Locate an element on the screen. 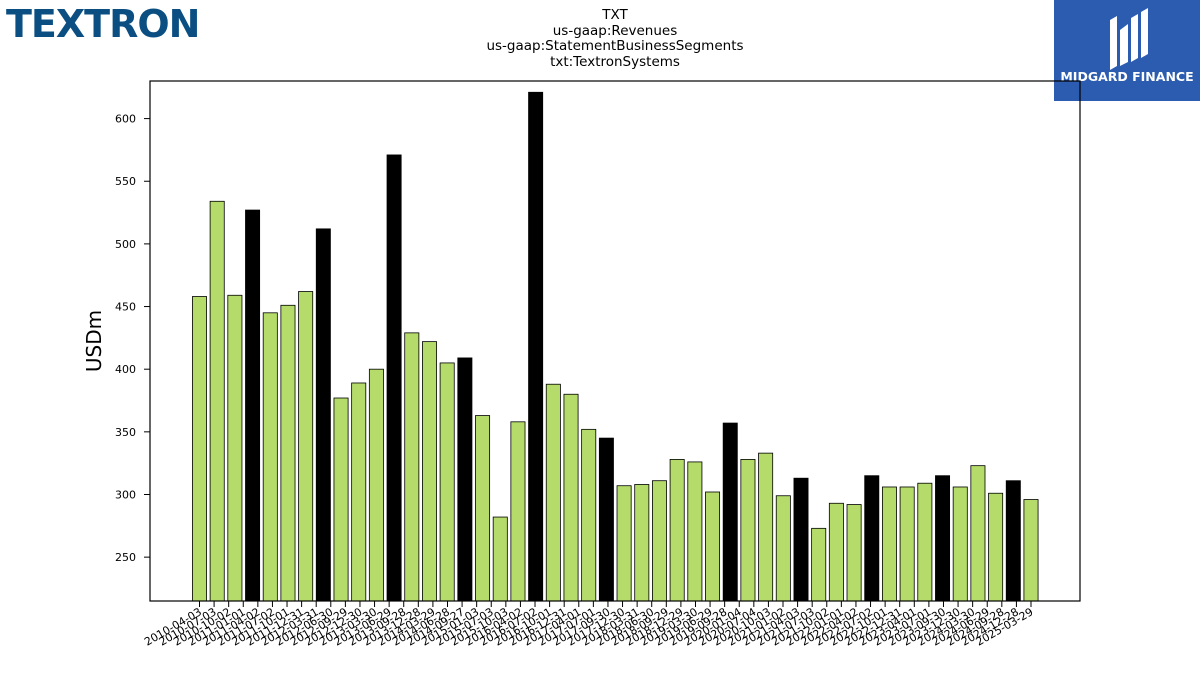 The height and width of the screenshot is (675, 1200). y-tick-label: 400 is located at coordinates (125, 369).